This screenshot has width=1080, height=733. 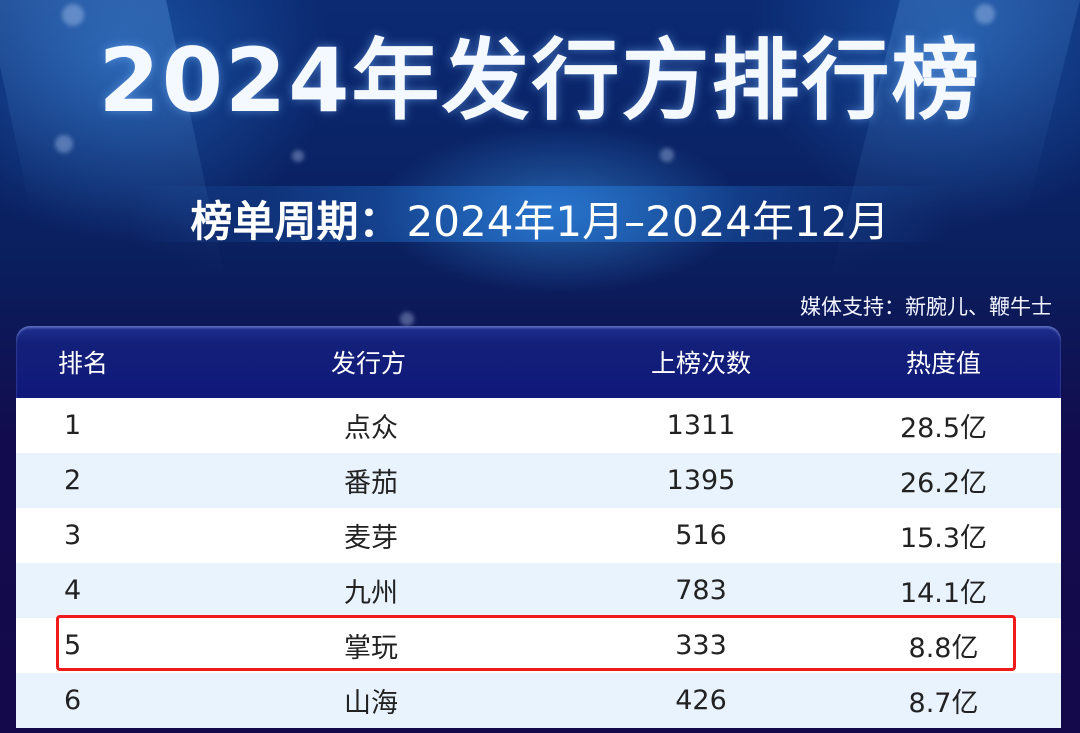 I want to click on period-highlight-bar, so click(x=540, y=214).